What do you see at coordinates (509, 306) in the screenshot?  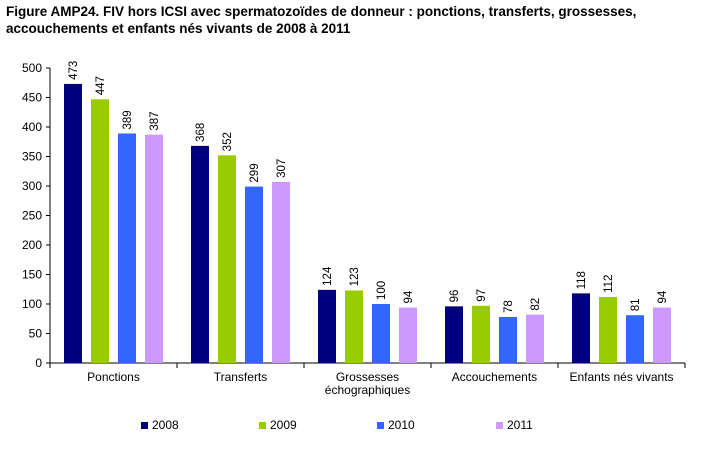 I see `data-label: 78` at bounding box center [509, 306].